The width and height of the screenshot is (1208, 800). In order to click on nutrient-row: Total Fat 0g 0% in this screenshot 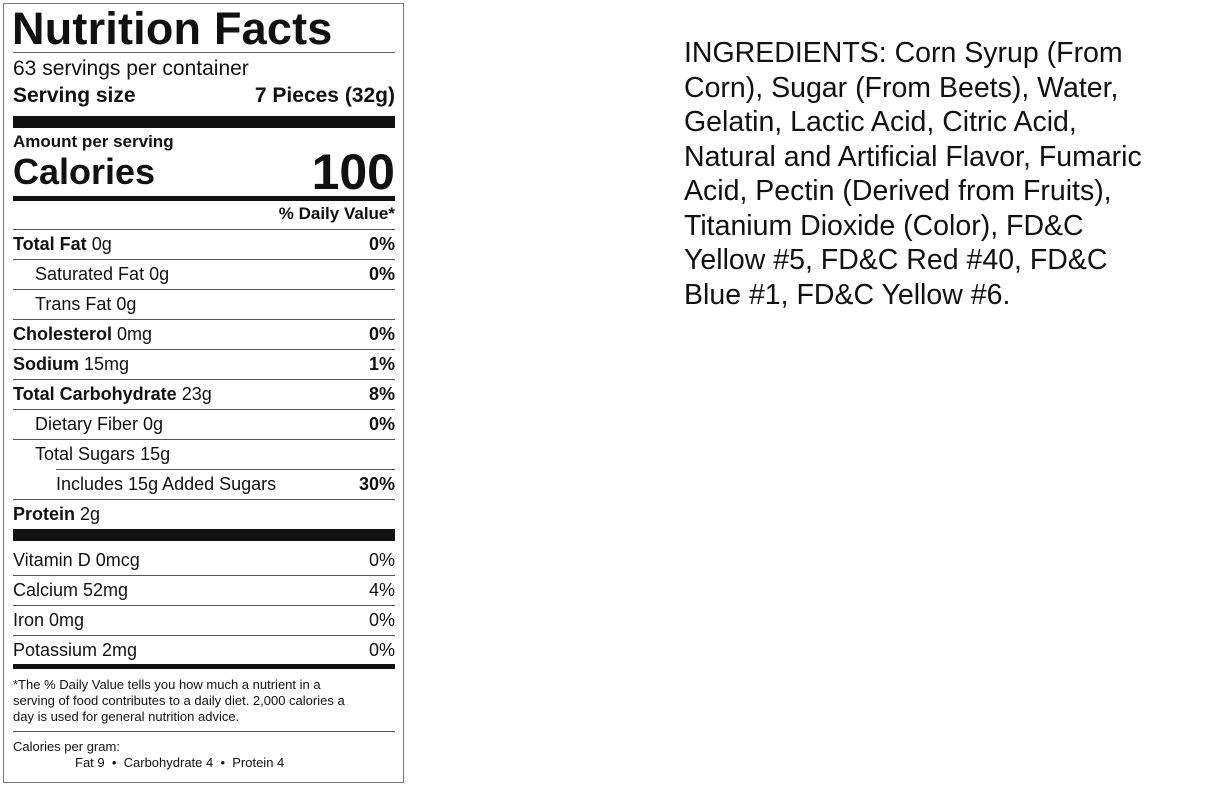, I will do `click(204, 244)`.